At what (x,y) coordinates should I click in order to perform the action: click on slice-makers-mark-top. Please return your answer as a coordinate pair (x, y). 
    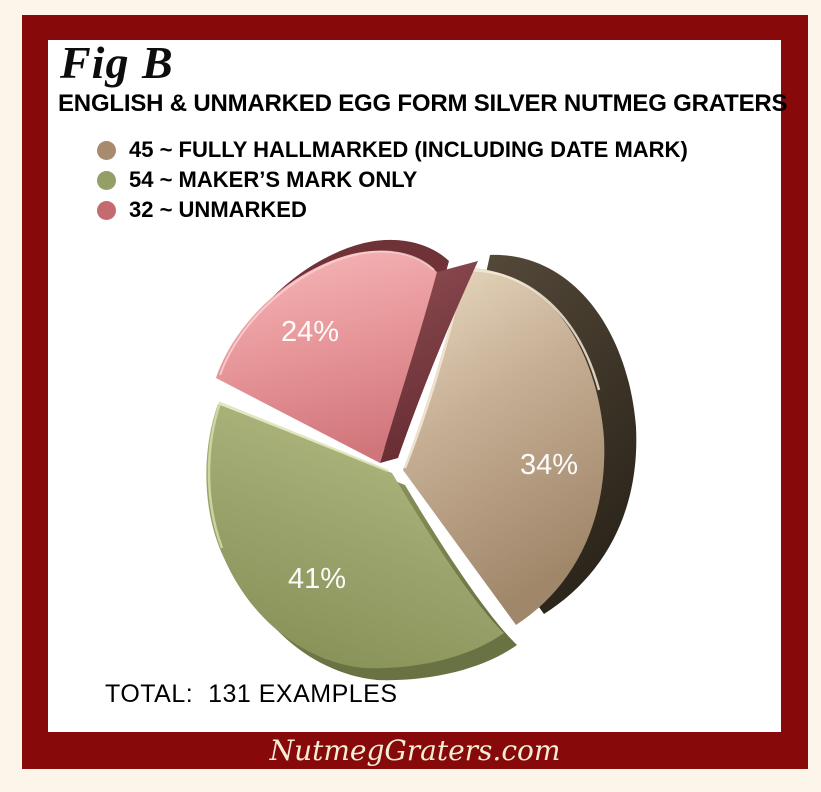
    Looking at the image, I should click on (355, 536).